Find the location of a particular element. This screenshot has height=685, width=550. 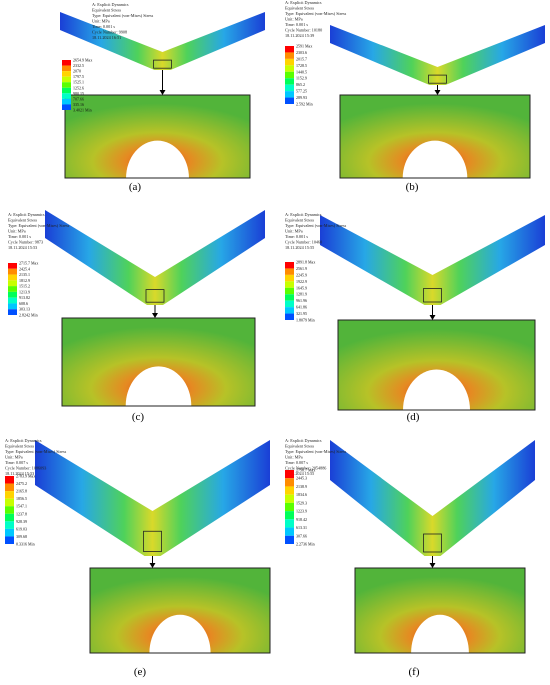

legend-label: 913.82 is located at coordinates (24, 297).